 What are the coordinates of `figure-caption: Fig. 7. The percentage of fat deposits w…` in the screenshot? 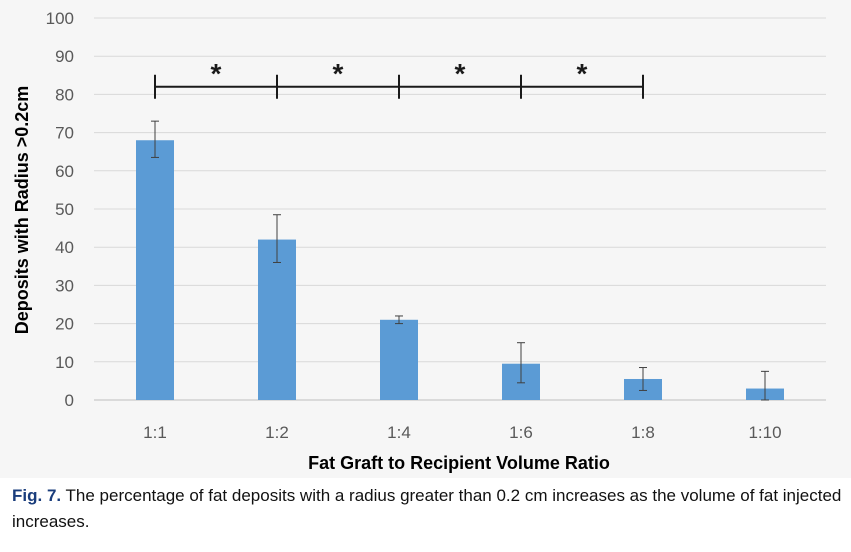 It's located at (427, 509).